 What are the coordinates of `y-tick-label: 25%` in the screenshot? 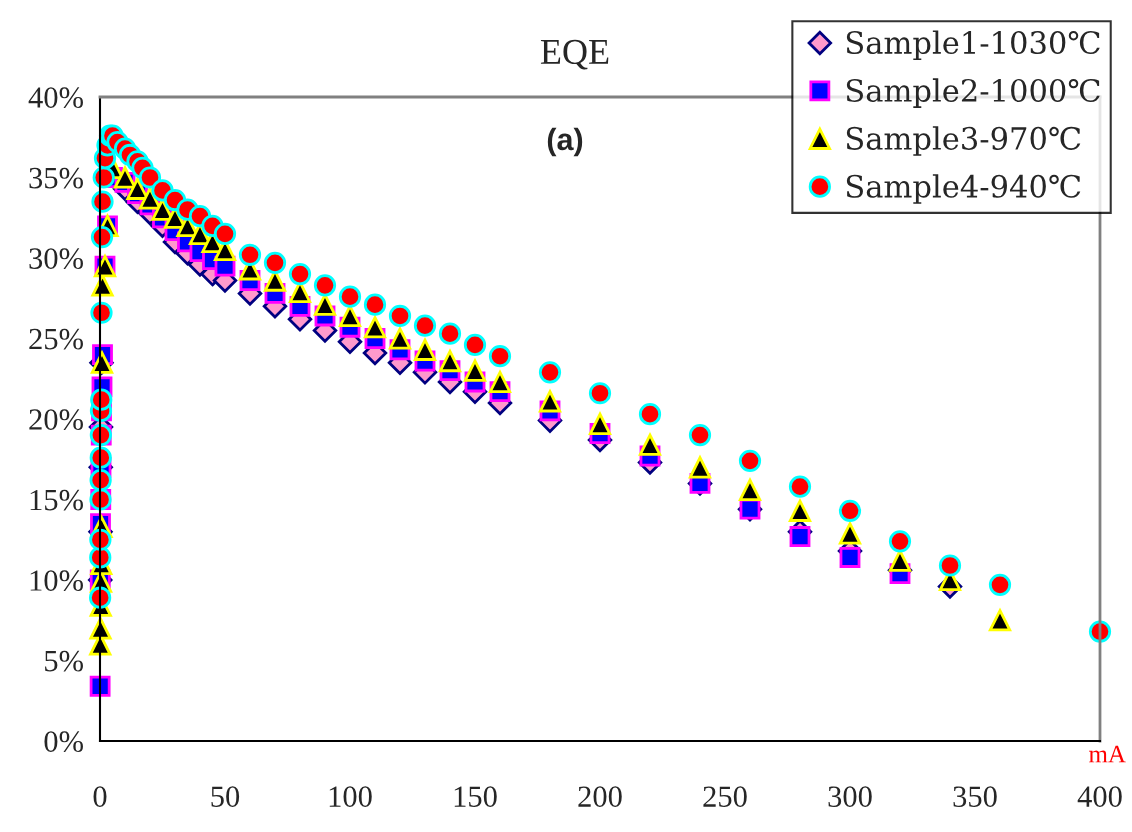 It's located at (56, 339).